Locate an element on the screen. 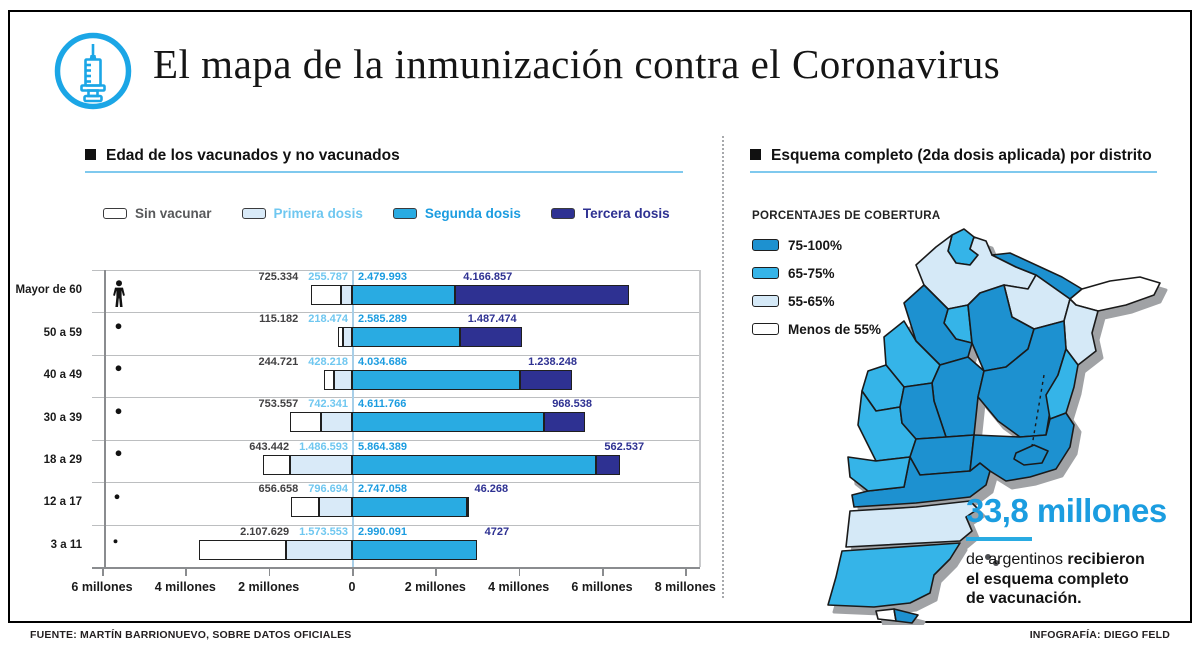 The image size is (1200, 646). legend-swatch-tercera is located at coordinates (562, 213).